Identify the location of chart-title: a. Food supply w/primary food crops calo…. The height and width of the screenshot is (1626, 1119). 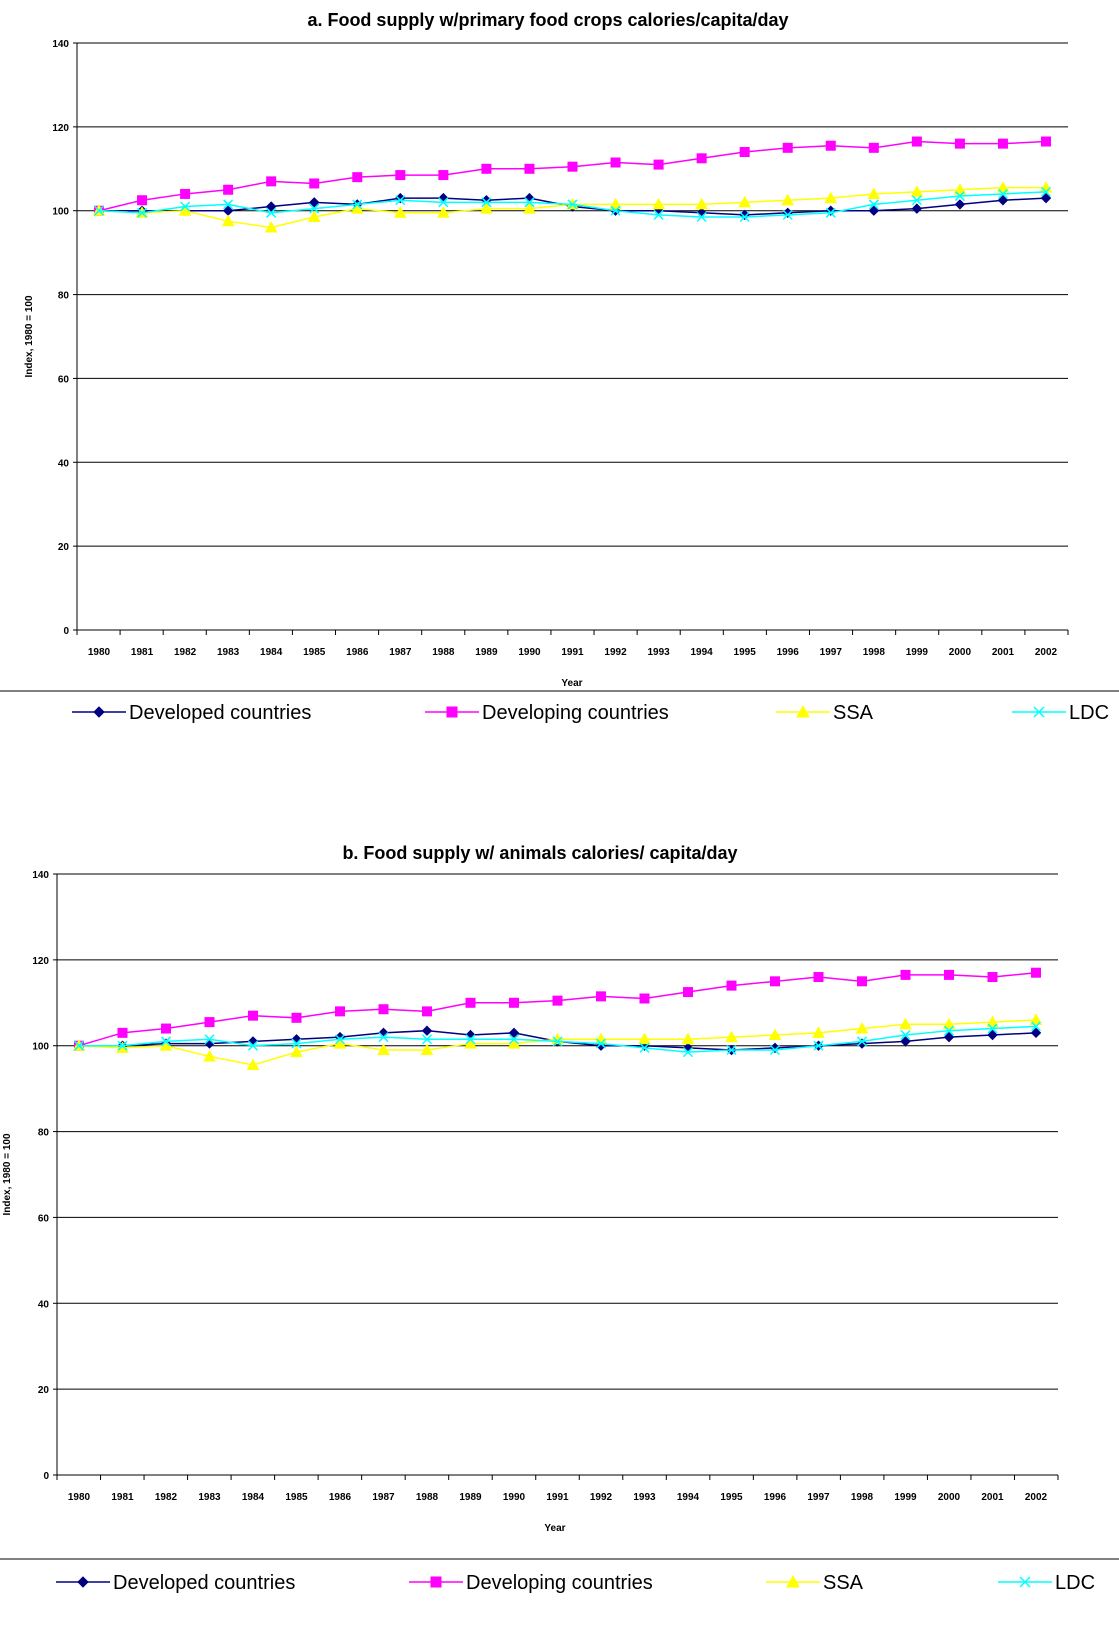
(547, 20).